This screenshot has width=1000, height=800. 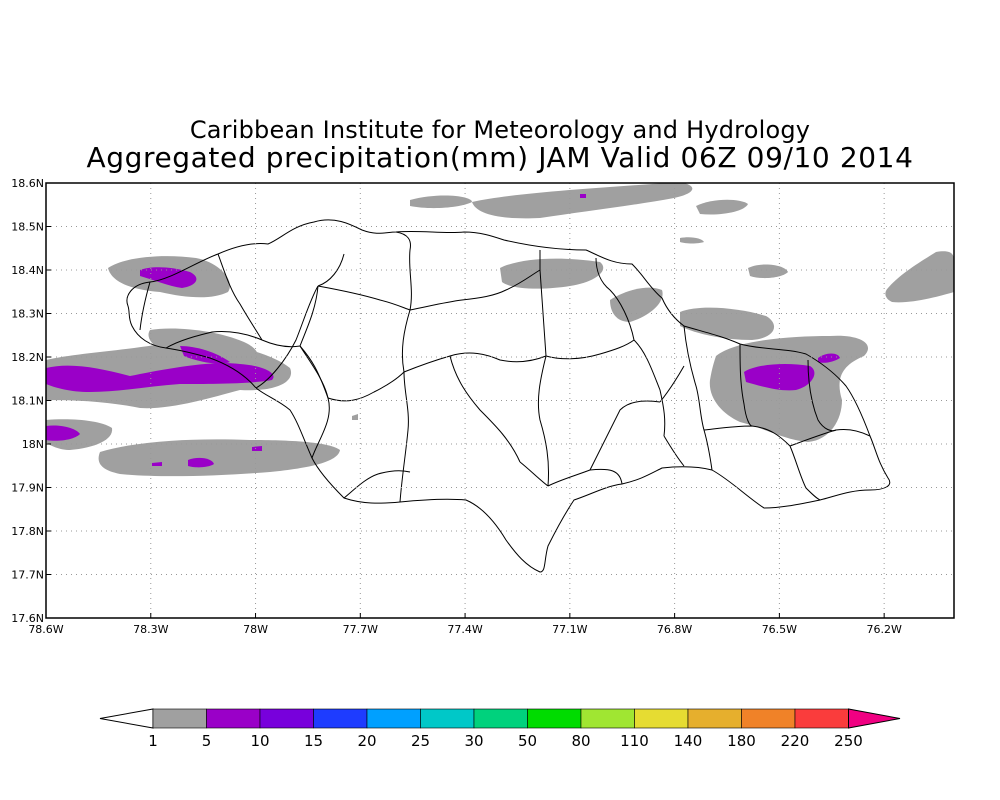 What do you see at coordinates (779, 377) in the screenshot?
I see `precip-core-east` at bounding box center [779, 377].